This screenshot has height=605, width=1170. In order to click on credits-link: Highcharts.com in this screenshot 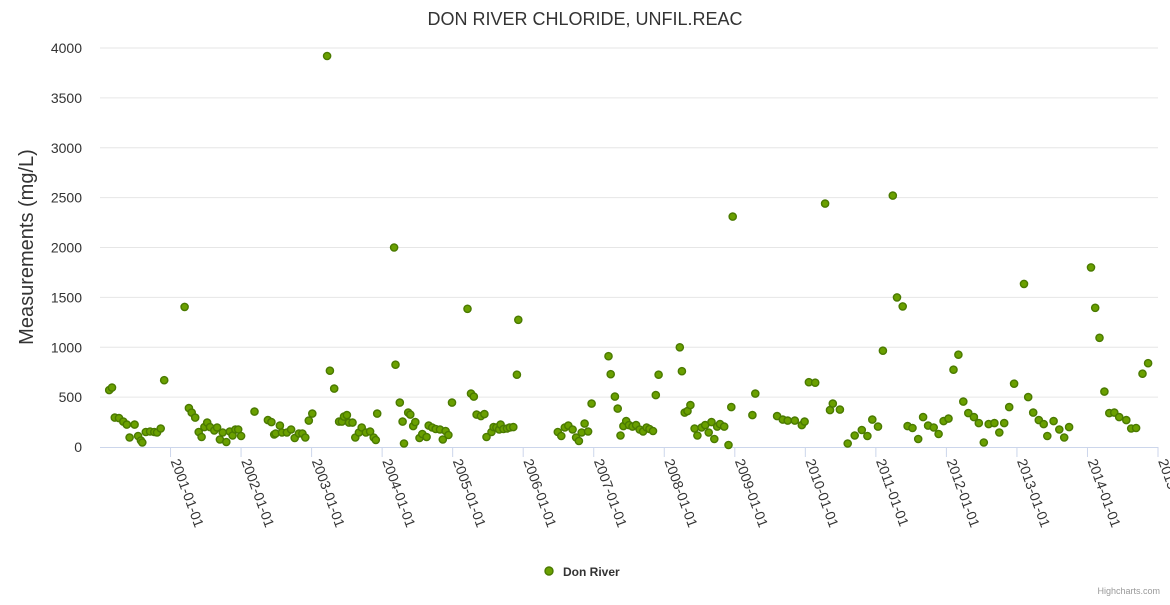, I will do `click(1128, 591)`.